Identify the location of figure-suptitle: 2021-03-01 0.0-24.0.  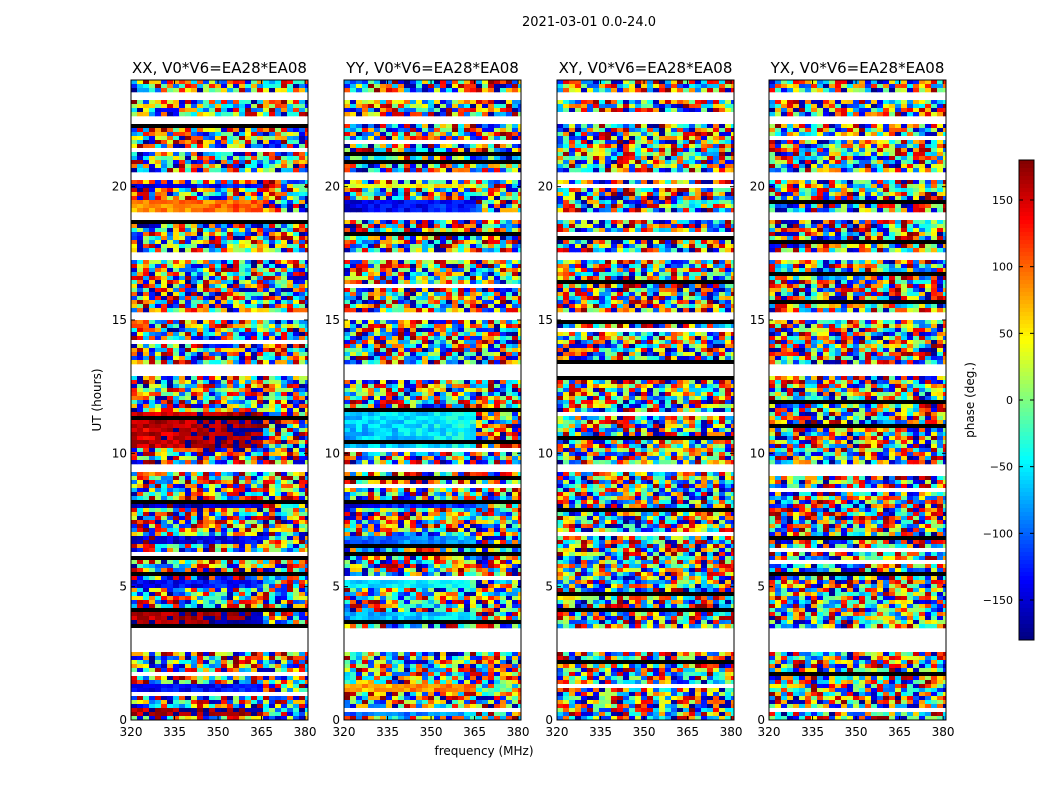
(589, 22).